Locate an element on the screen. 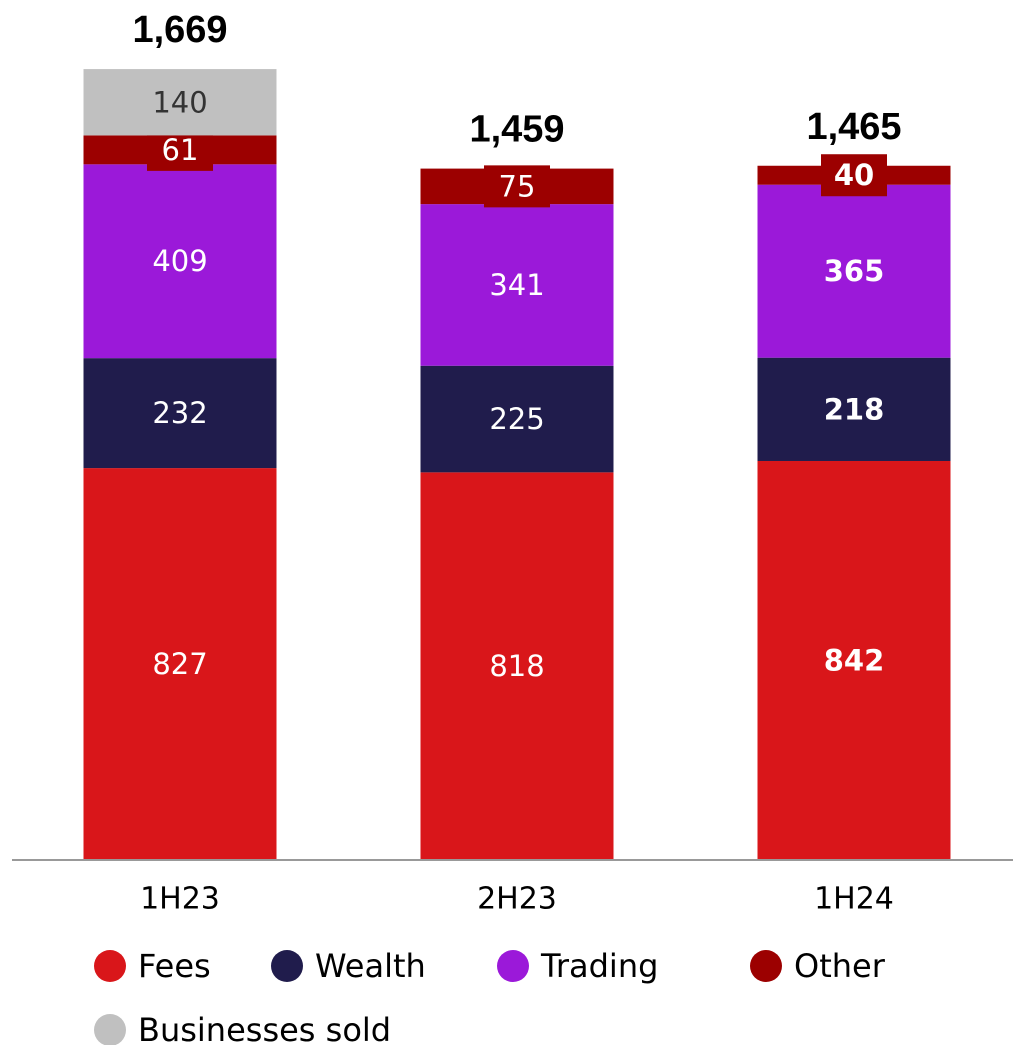  value-label: 341 is located at coordinates (516, 285).